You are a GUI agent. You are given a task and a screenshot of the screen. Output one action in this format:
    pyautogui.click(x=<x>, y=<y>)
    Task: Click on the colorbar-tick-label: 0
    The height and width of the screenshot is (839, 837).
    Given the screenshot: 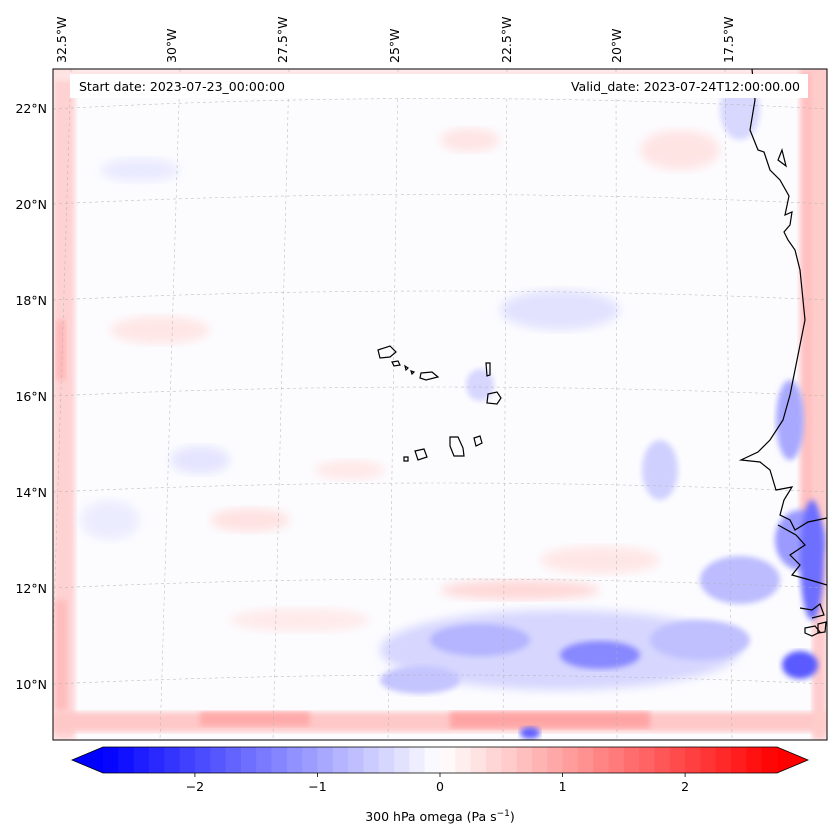 What is the action you would take?
    pyautogui.click(x=440, y=786)
    